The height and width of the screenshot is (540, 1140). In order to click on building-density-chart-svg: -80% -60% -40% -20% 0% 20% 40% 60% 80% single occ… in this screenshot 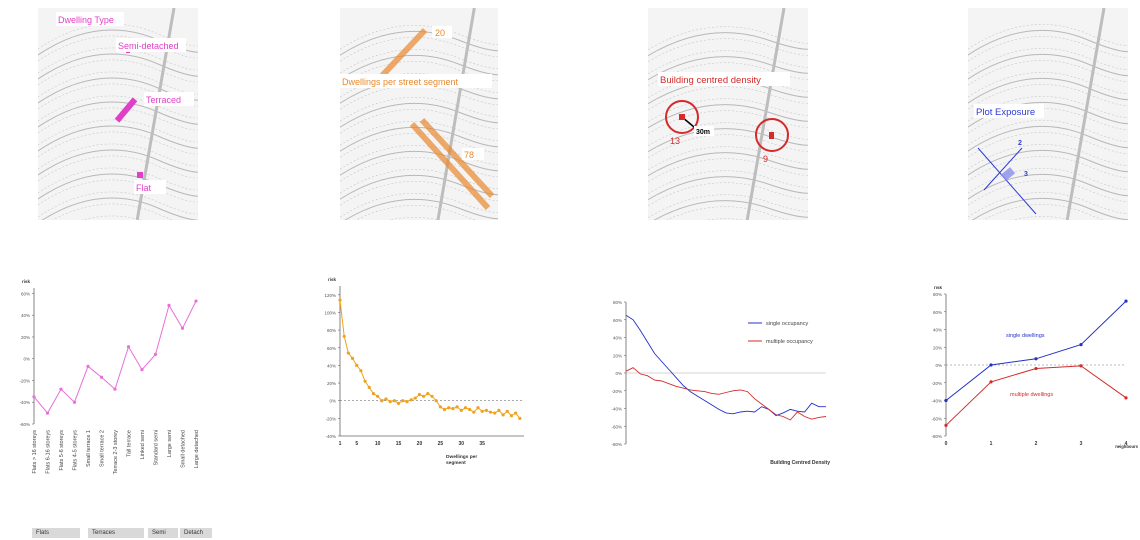, I will do `click(720, 383)`.